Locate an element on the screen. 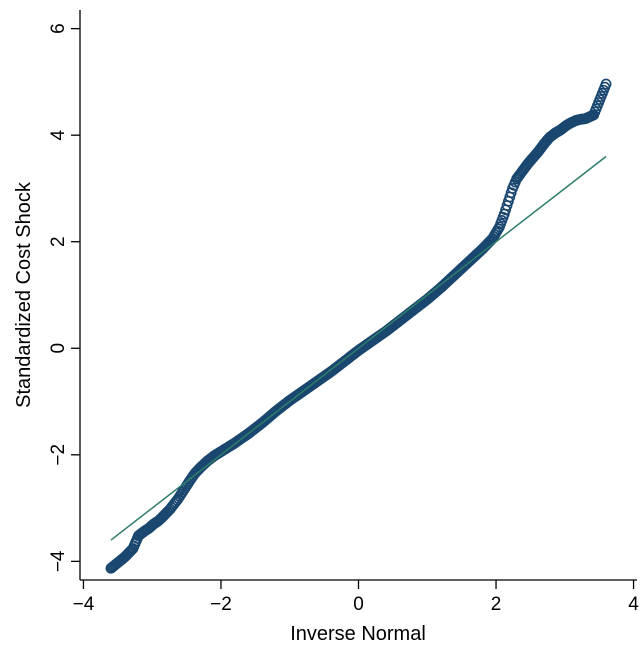  x-tick-label: 2 is located at coordinates (496, 604).